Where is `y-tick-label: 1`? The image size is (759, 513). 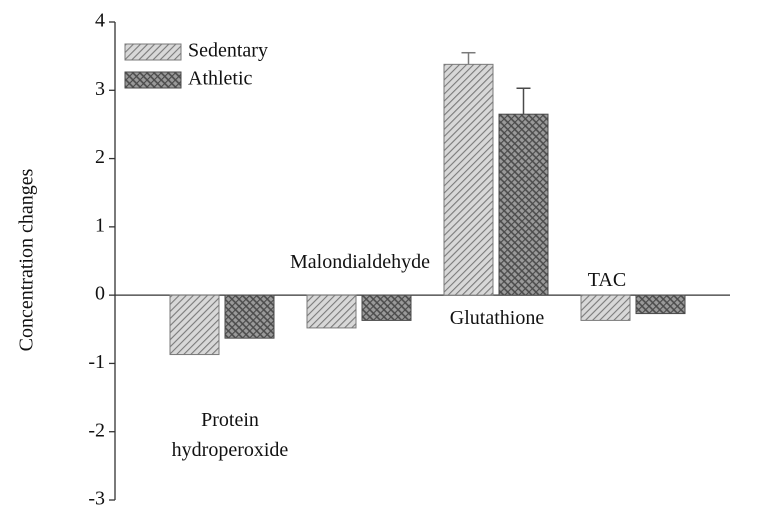
y-tick-label: 1 is located at coordinates (100, 225).